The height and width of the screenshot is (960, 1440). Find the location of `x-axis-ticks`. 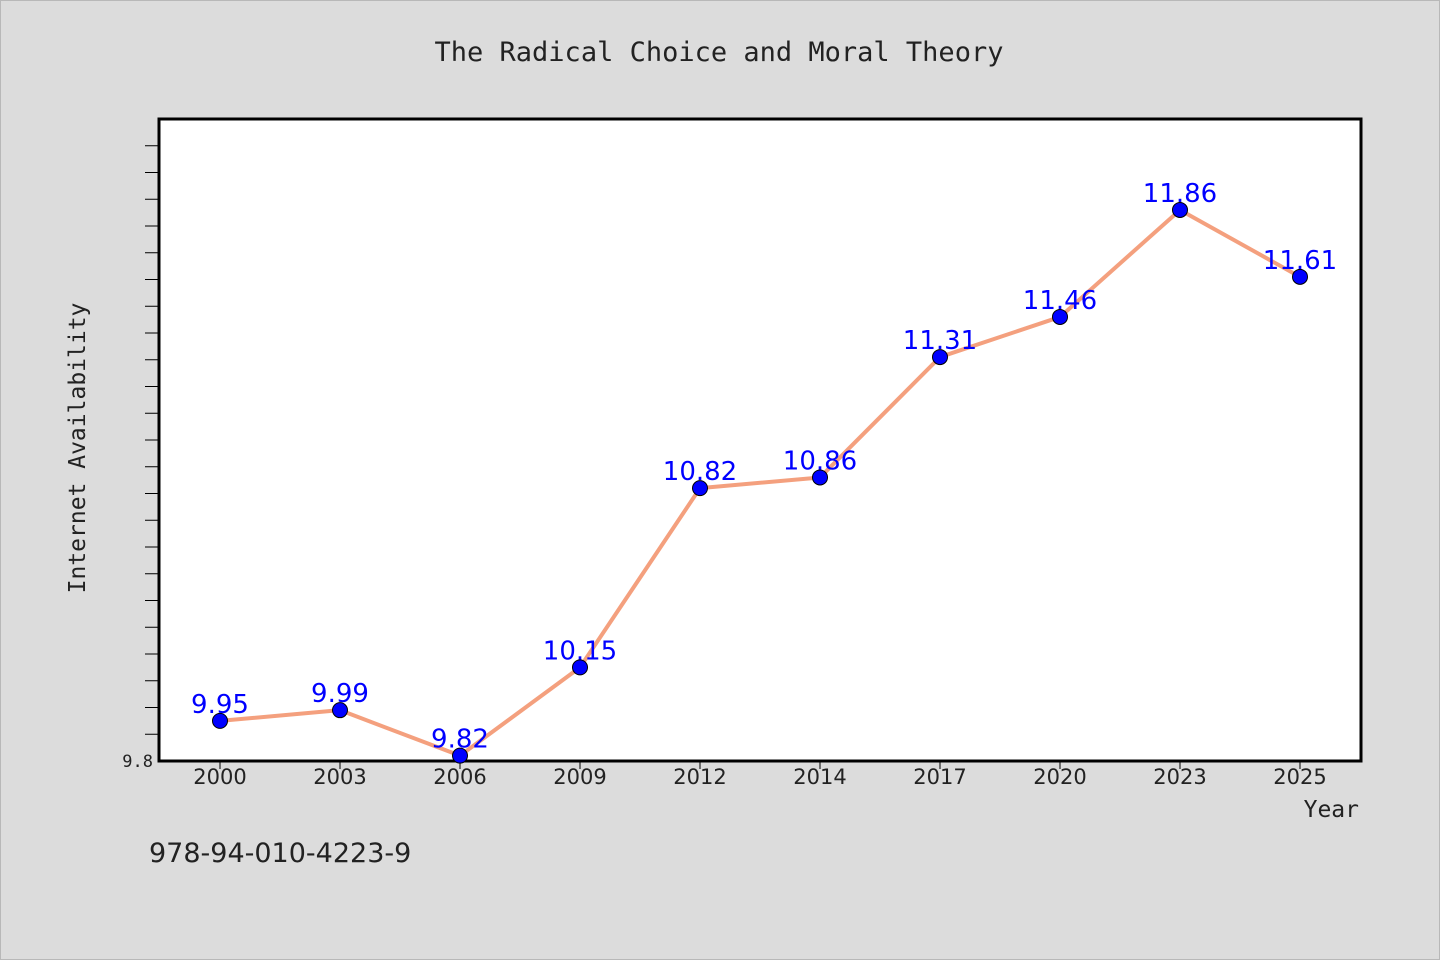

x-axis-ticks is located at coordinates (760, 765).